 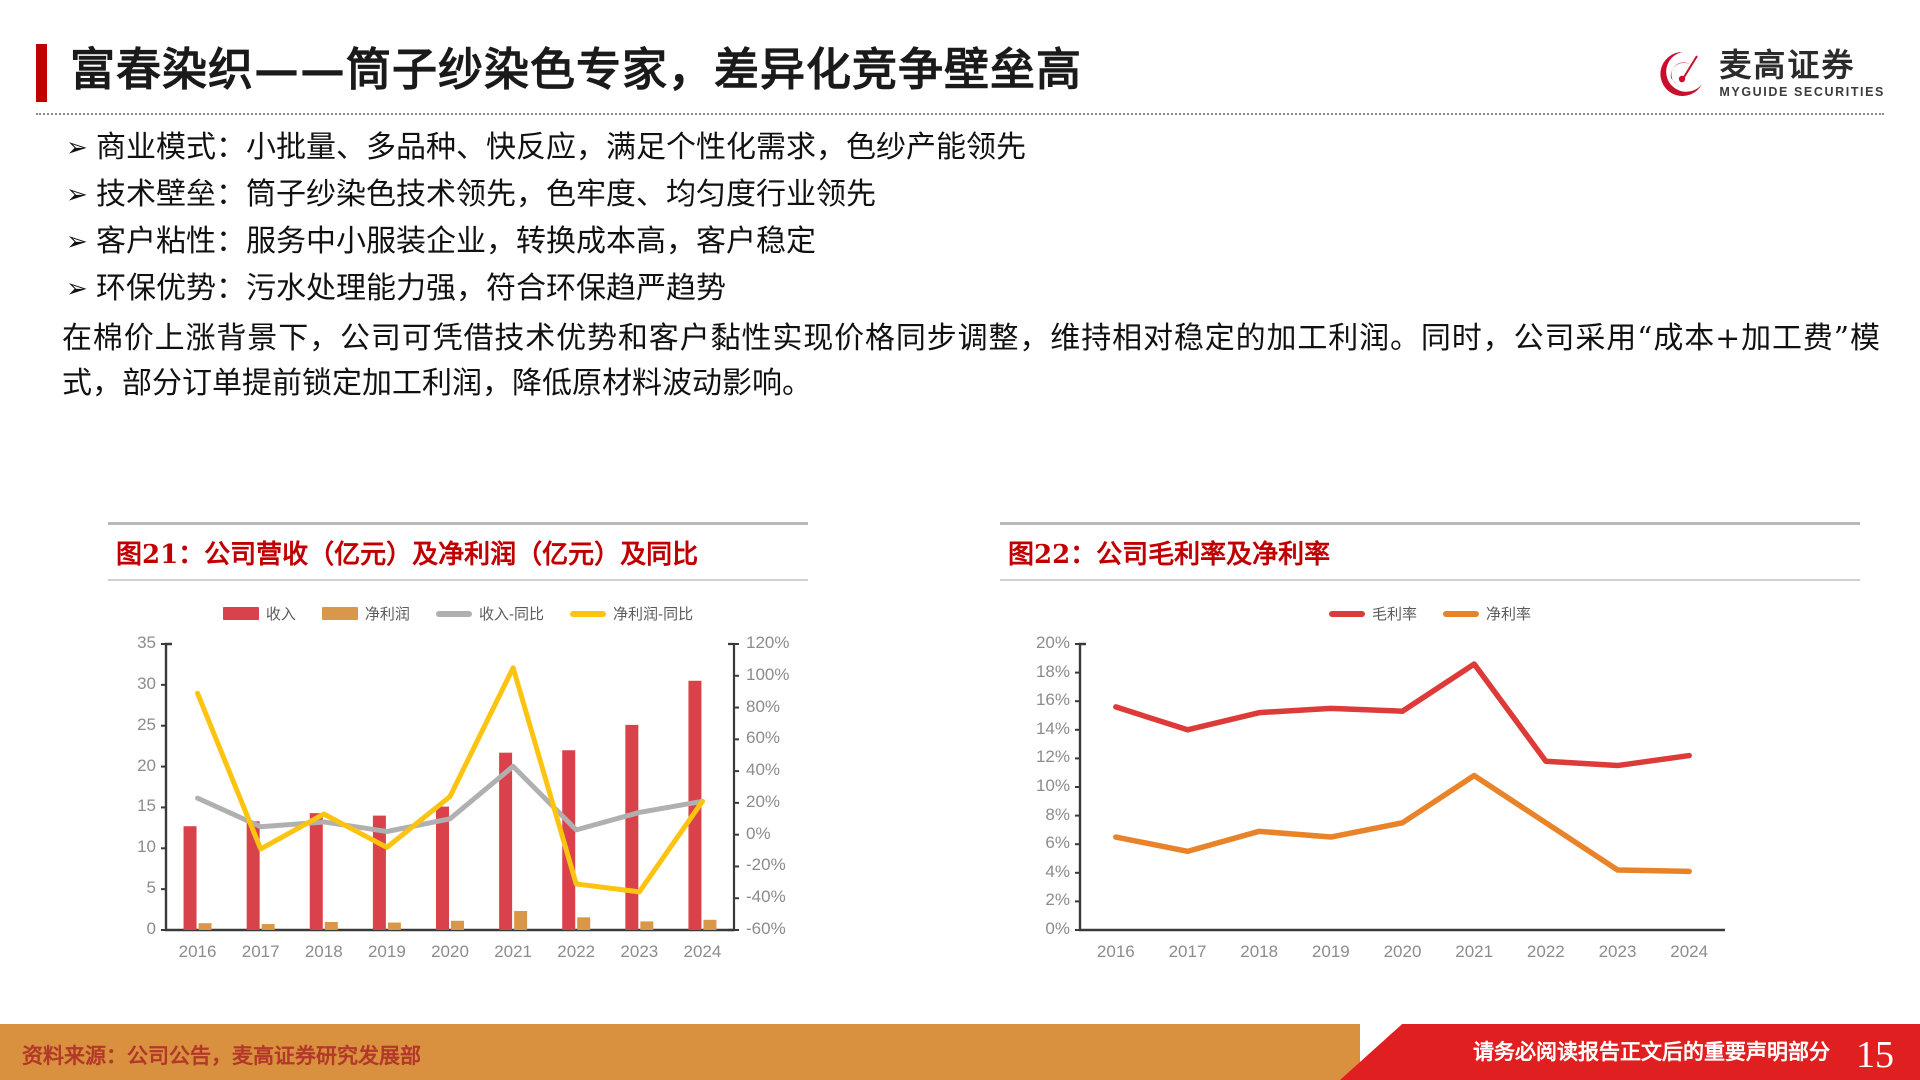 What do you see at coordinates (1802, 92) in the screenshot?
I see `logo-english-name: MYGUIDE SECURITIES` at bounding box center [1802, 92].